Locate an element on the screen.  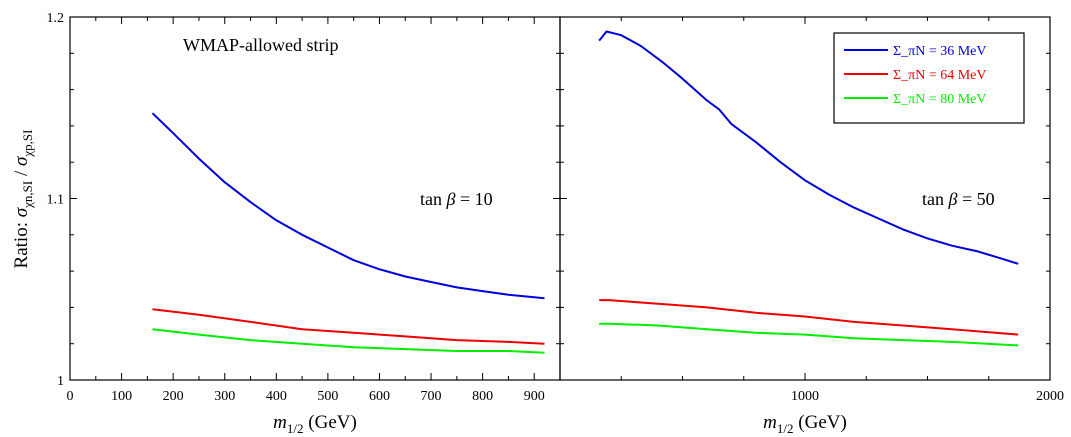
legend: Σ_πN = 36 MeV Σ_πN = 64 MeV Σ_πN = 80 MeV is located at coordinates (929, 78).